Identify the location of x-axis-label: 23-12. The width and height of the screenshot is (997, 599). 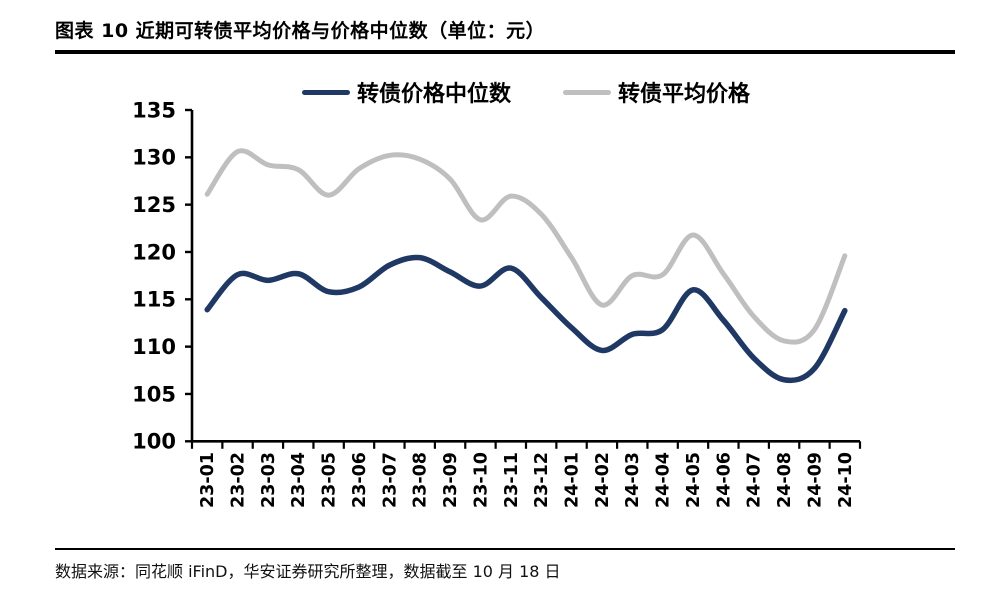
(542, 480).